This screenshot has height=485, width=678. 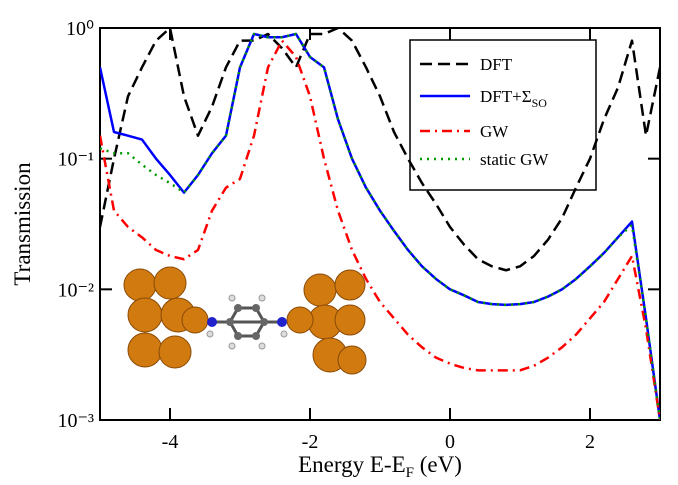 What do you see at coordinates (75, 290) in the screenshot?
I see `y-tick-label: 10⁻²` at bounding box center [75, 290].